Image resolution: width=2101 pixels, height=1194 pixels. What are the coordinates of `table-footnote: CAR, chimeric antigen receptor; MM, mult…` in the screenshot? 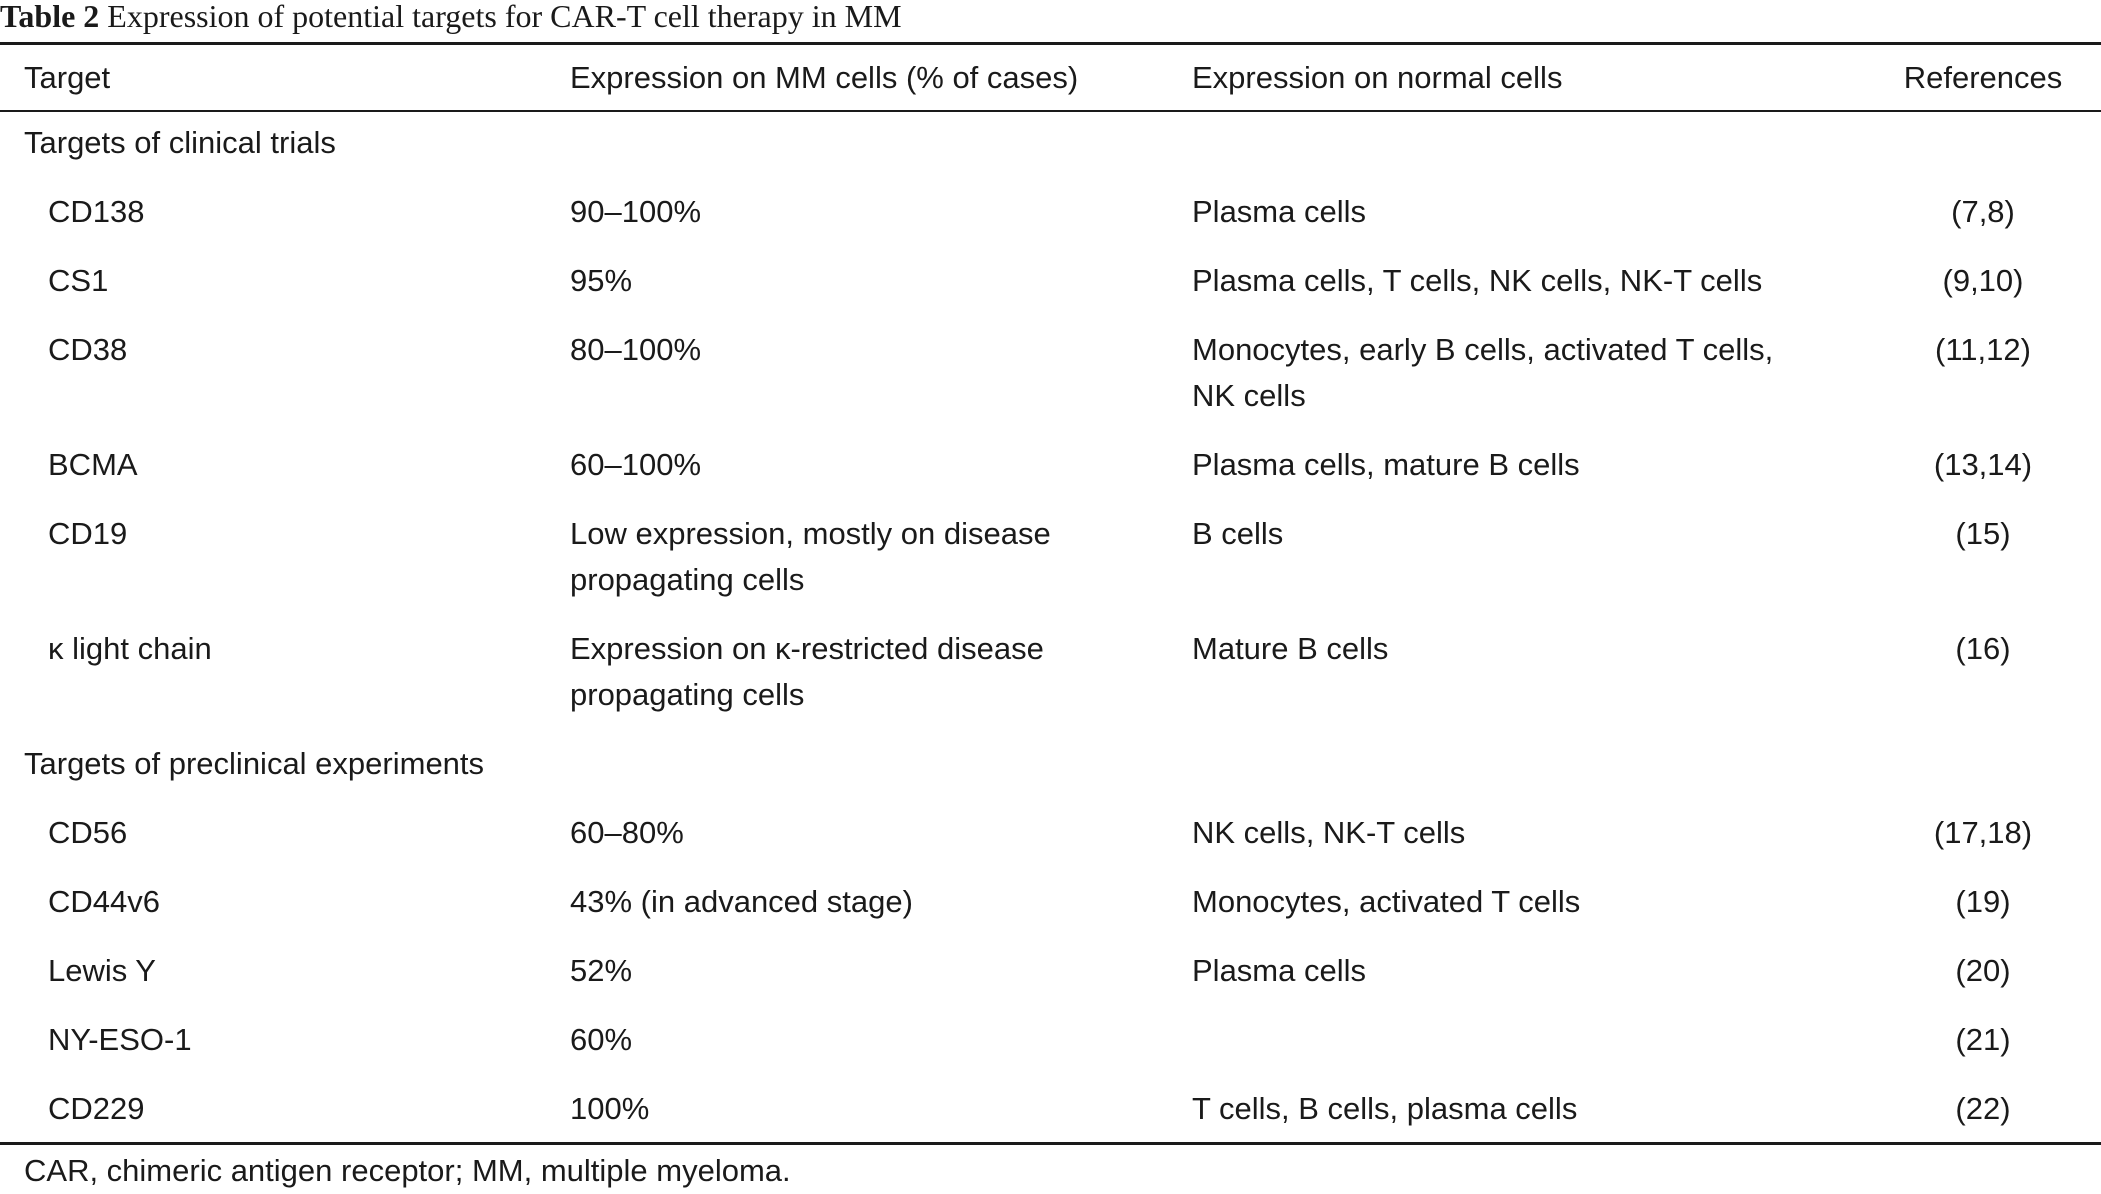 It's located at (407, 1170).